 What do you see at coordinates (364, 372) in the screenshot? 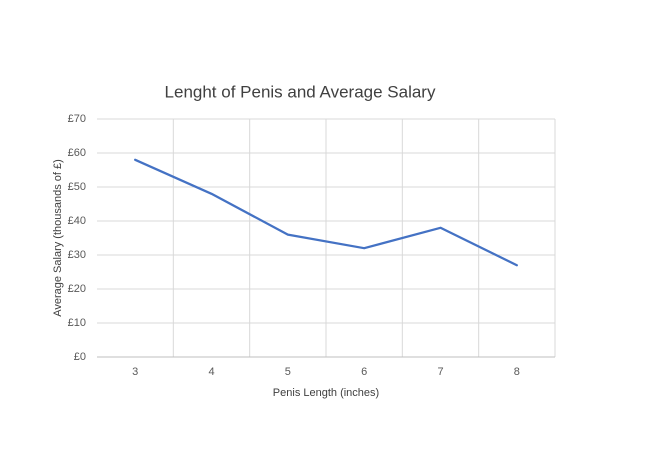
I see `x-tick-label: 6` at bounding box center [364, 372].